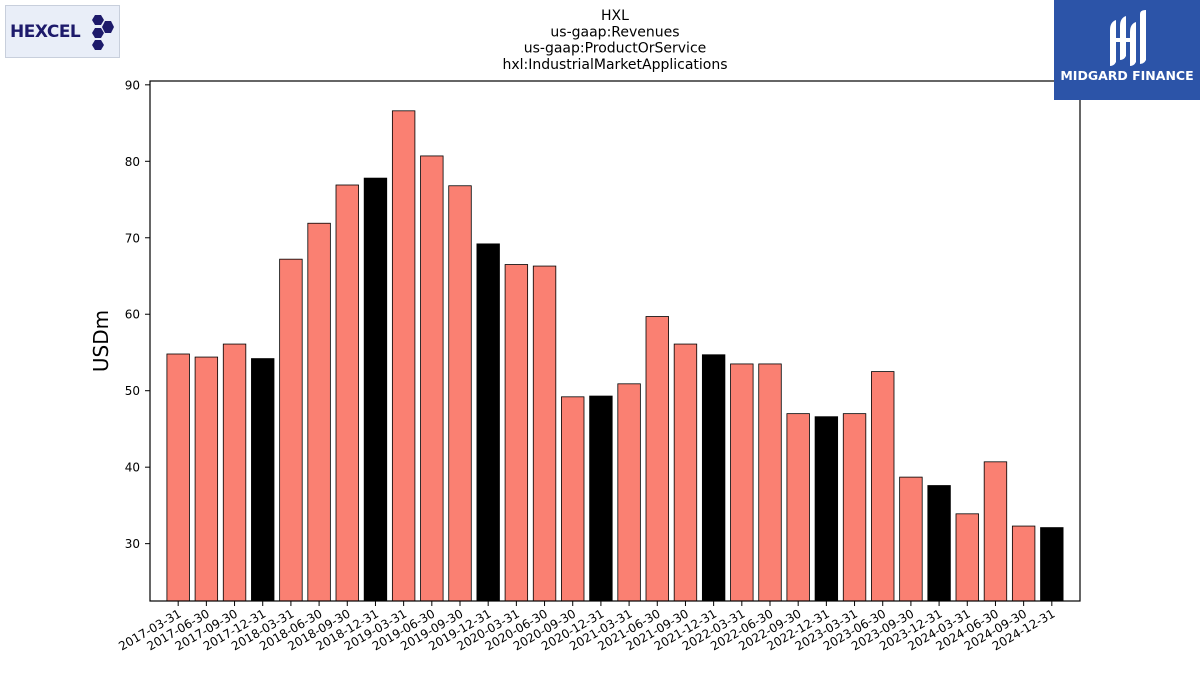  I want to click on chart-title-line: hxl:IndustrialMarketApplications, so click(614, 65).